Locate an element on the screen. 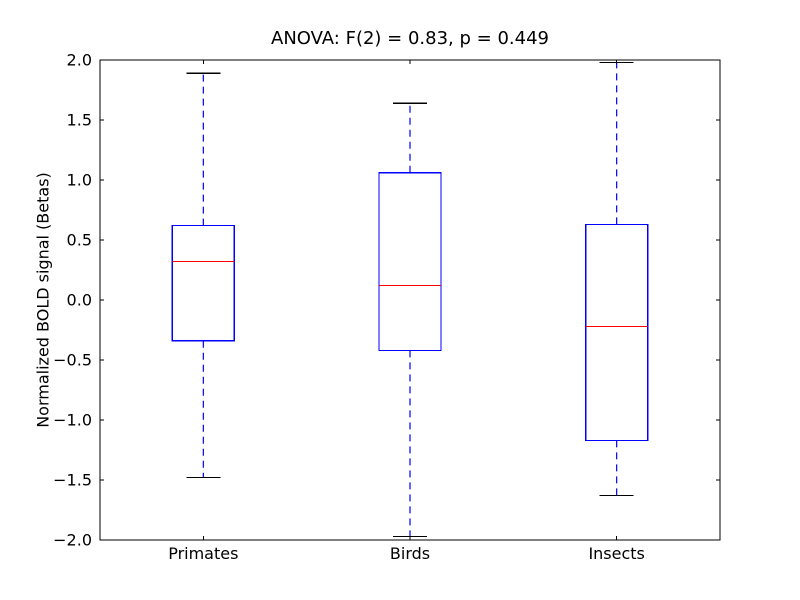 This screenshot has height=600, width=800. chart-title: ANOVA: F(2) = 0.83, p = 0.449 is located at coordinates (410, 38).